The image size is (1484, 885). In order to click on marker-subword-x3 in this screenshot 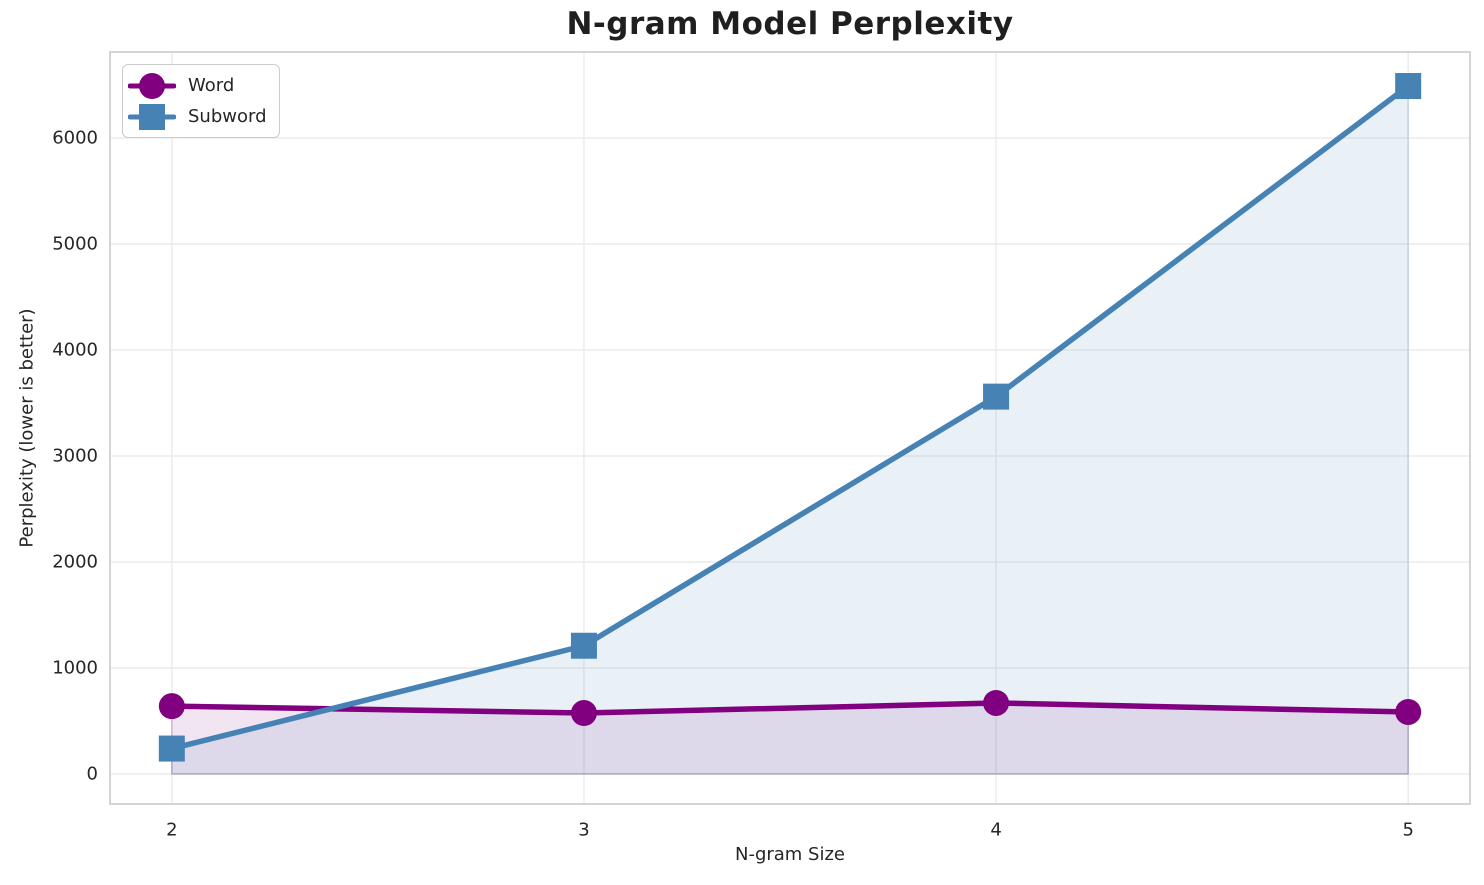, I will do `click(583, 645)`.